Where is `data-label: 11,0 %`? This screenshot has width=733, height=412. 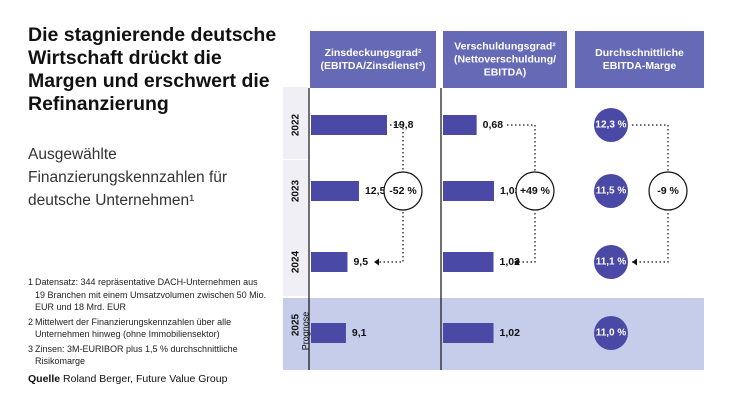
data-label: 11,0 % is located at coordinates (611, 333).